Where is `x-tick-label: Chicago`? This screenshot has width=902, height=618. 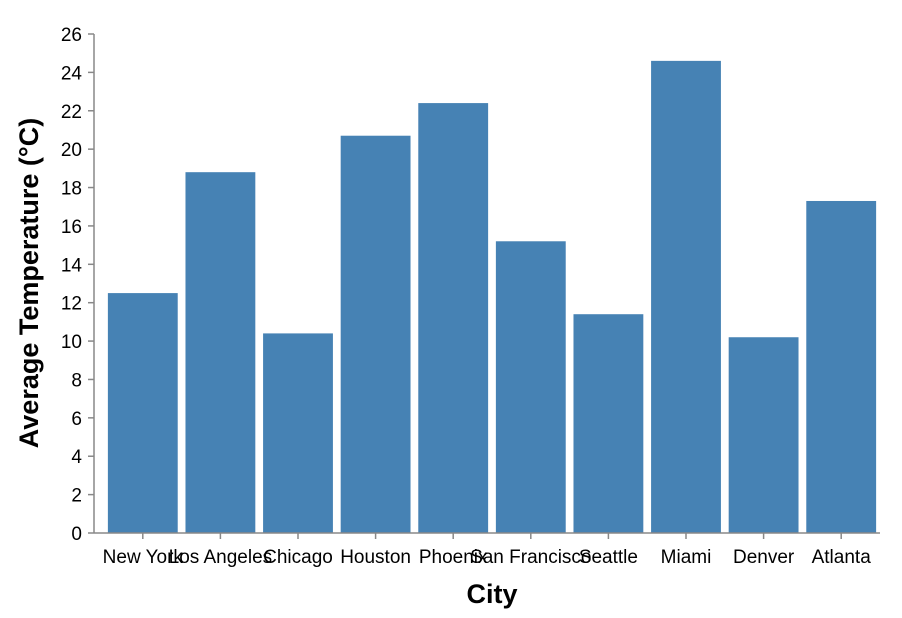
x-tick-label: Chicago is located at coordinates (298, 557).